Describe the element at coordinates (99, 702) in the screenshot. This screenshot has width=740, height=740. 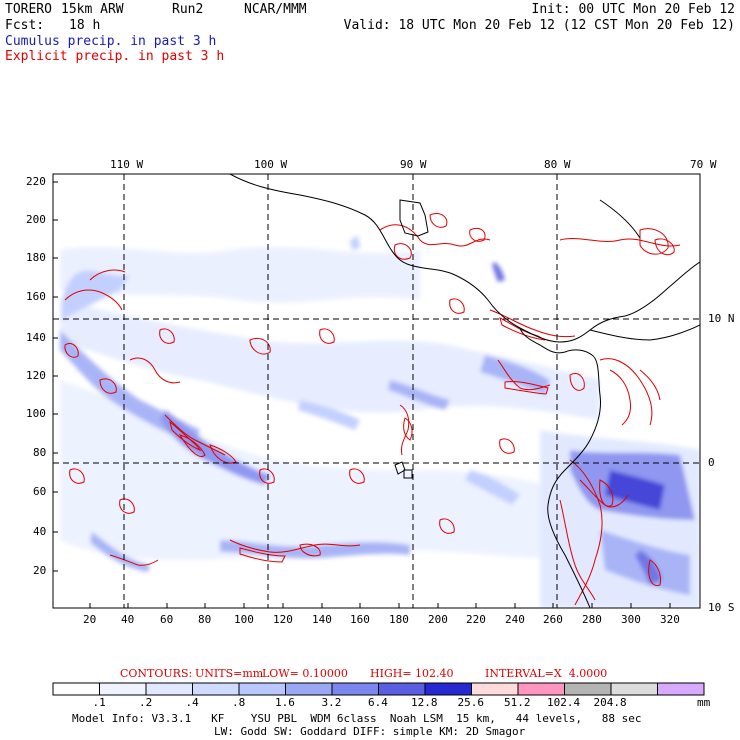
I see `colorbar-label: .1` at that location.